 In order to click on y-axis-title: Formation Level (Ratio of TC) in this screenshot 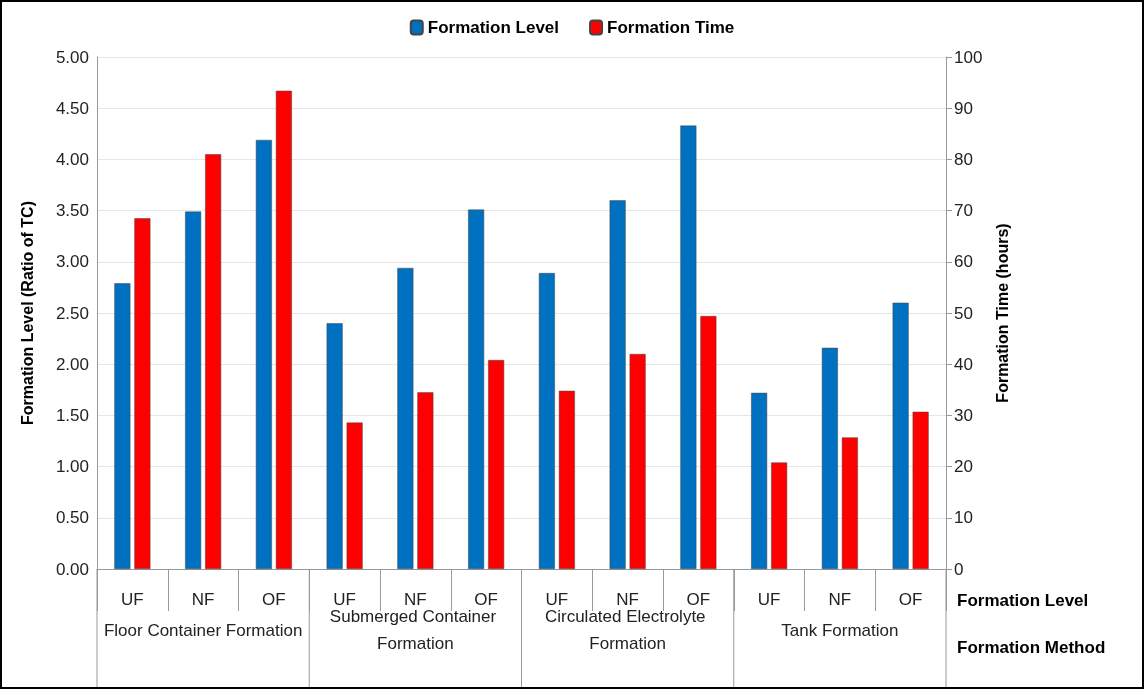, I will do `click(27, 313)`.